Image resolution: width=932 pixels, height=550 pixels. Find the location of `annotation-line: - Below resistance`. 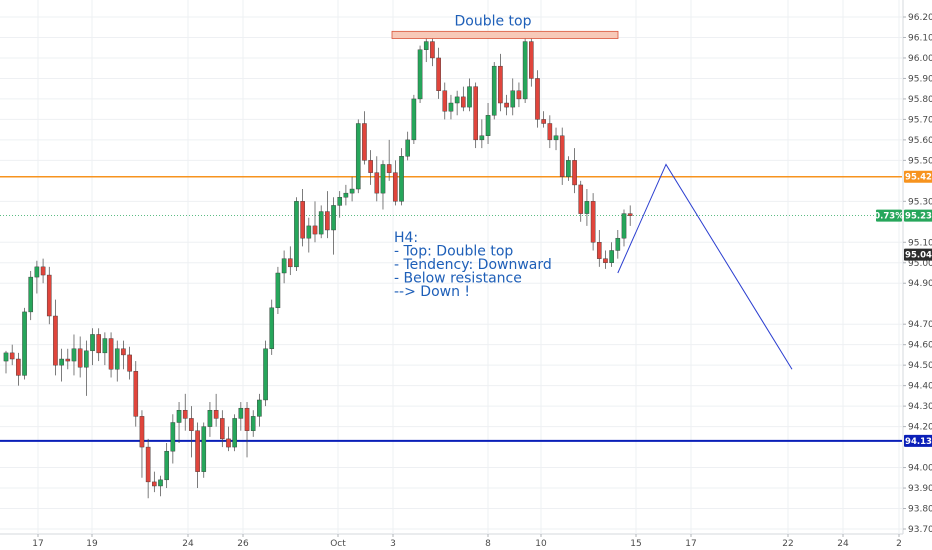

annotation-line: - Below resistance is located at coordinates (458, 279).